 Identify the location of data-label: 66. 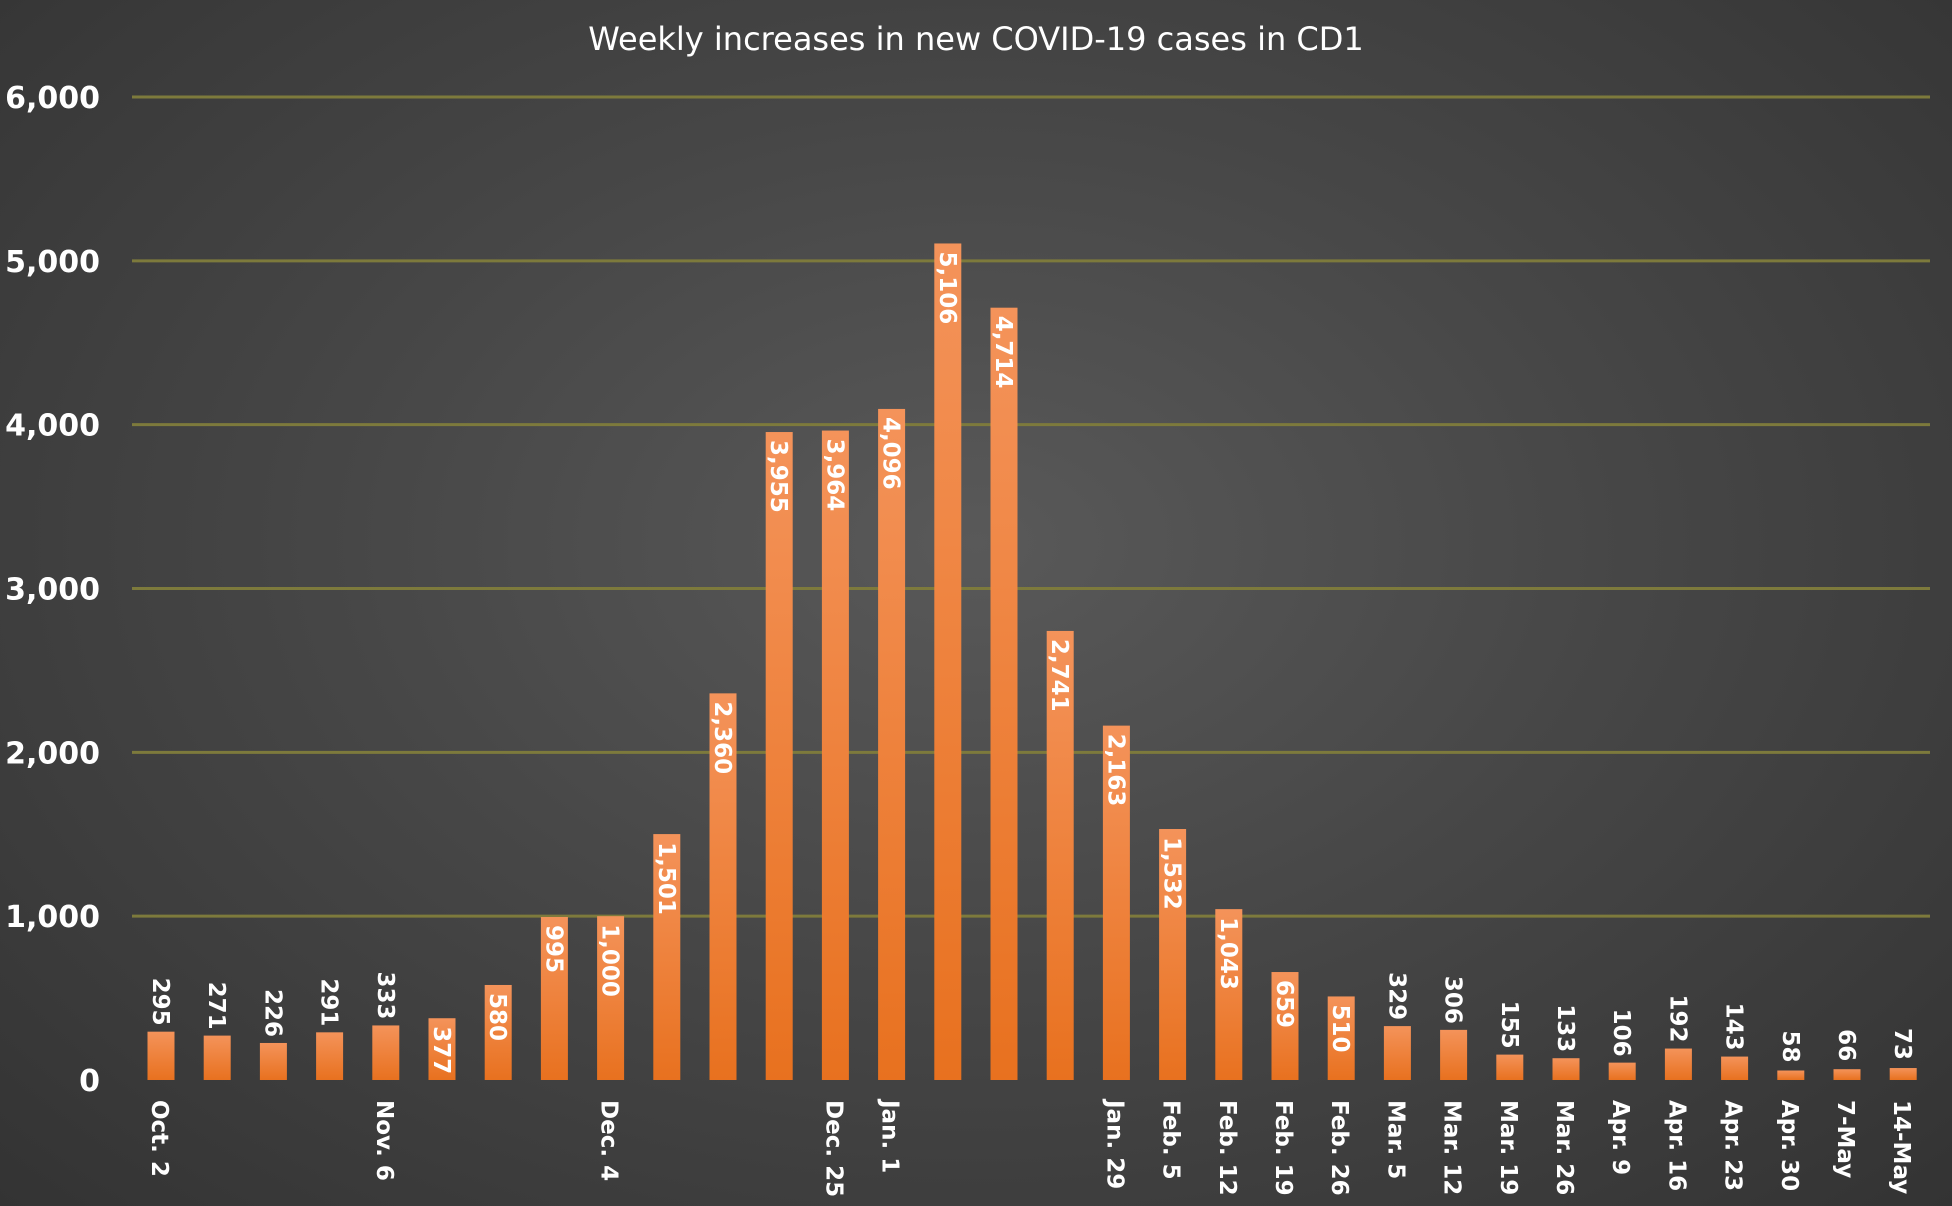
(1846, 1045).